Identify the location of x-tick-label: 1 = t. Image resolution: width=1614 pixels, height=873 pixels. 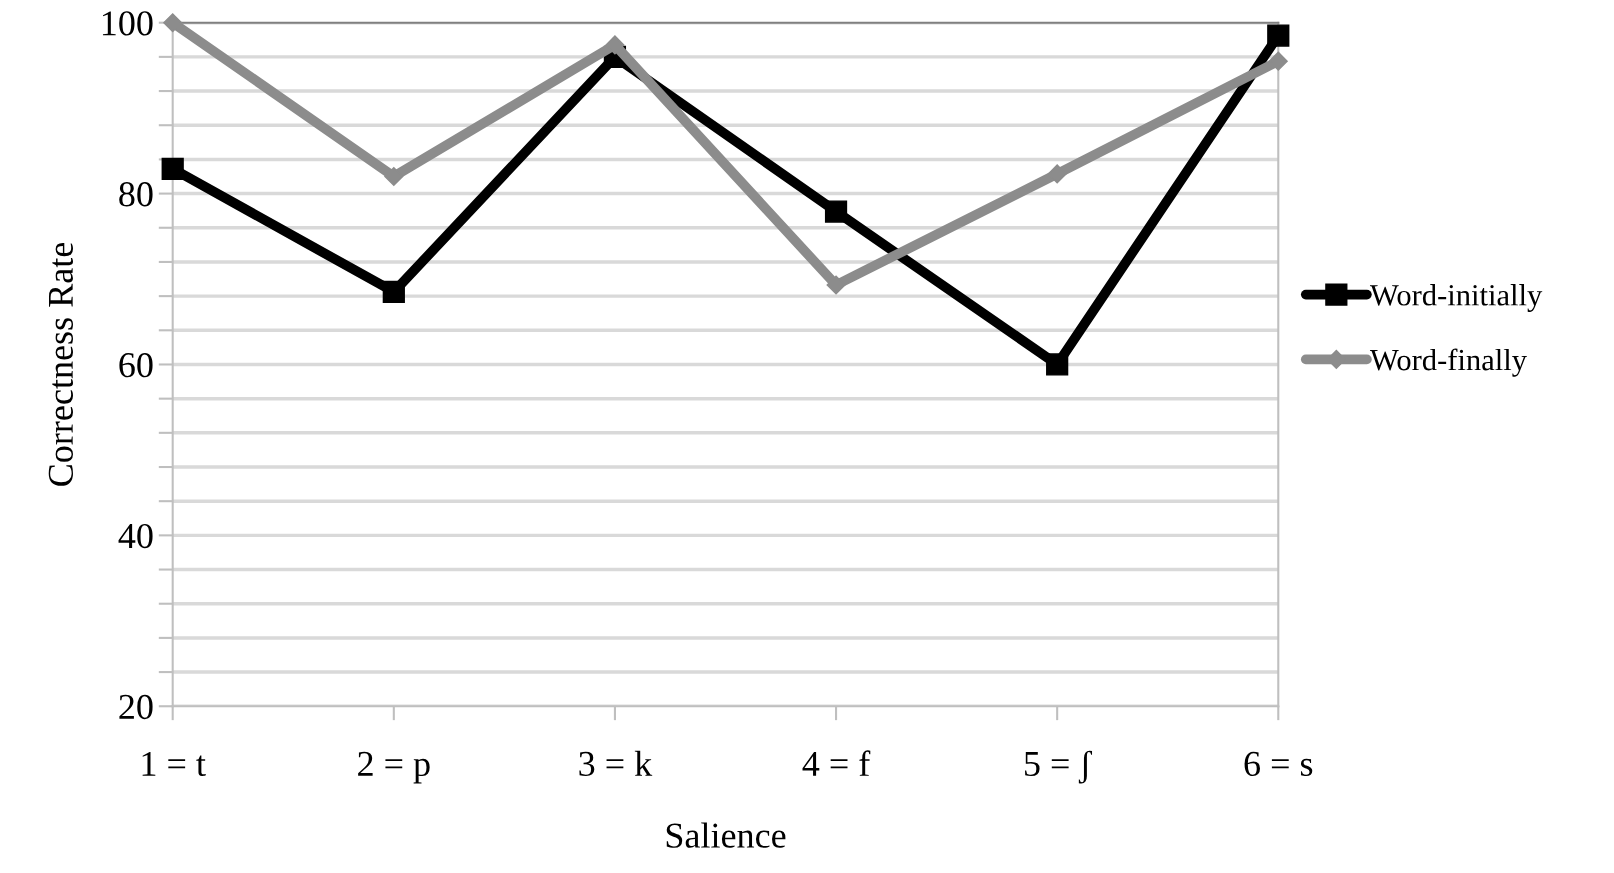
(174, 764).